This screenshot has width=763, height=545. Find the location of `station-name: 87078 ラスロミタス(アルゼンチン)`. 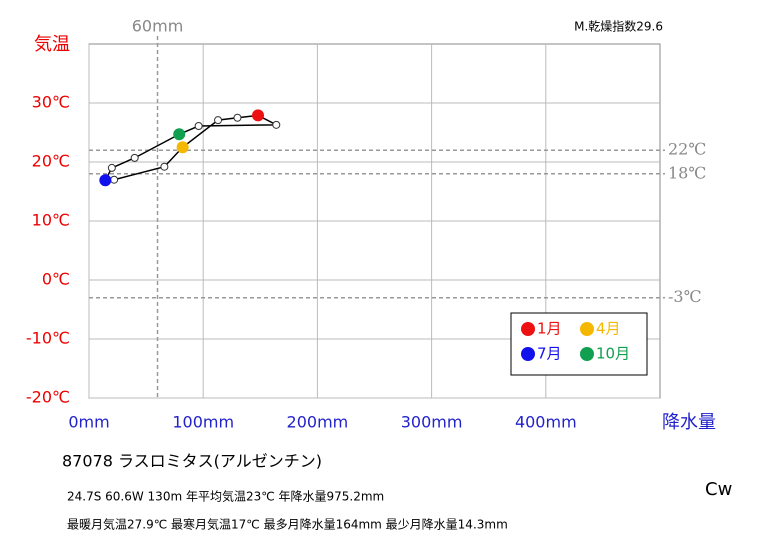

station-name: 87078 ラスロミタス(アルゼンチン) is located at coordinates (192, 461).